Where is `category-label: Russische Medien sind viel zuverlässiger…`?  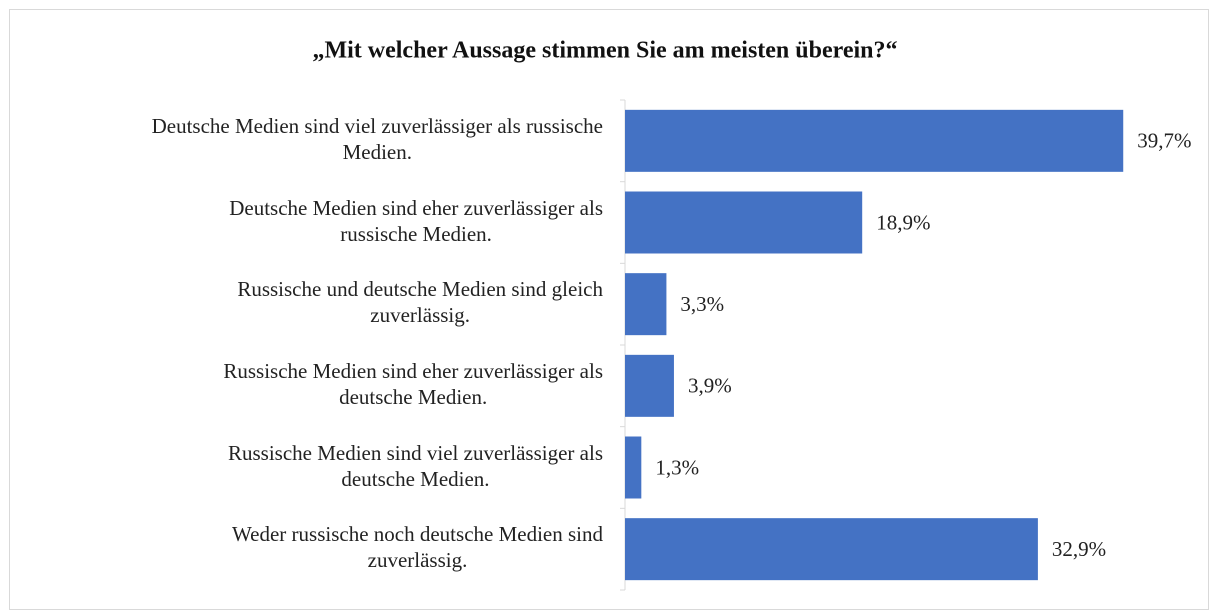
category-label: Russische Medien sind viel zuverlässiger… is located at coordinates (303, 466).